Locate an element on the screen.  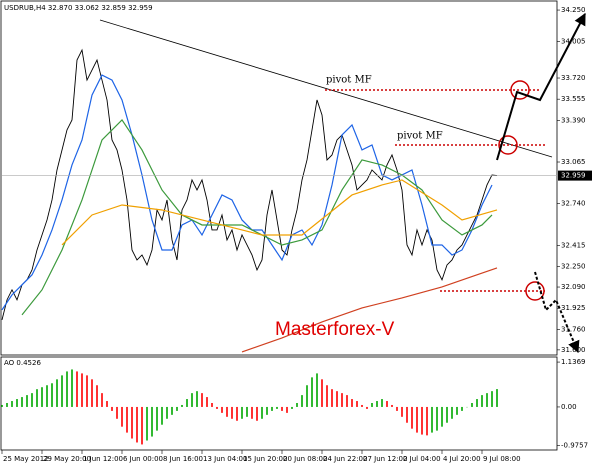
y-tick-label: 1.1369 is located at coordinates (573, 362).